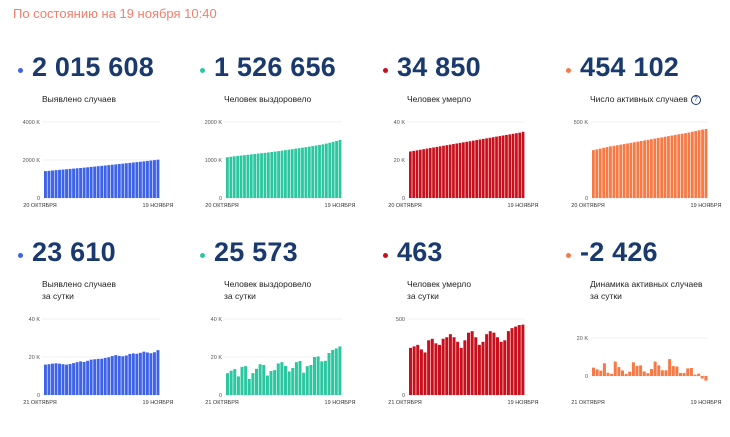 The width and height of the screenshot is (730, 437). I want to click on stat-value: 454 102, so click(629, 67).